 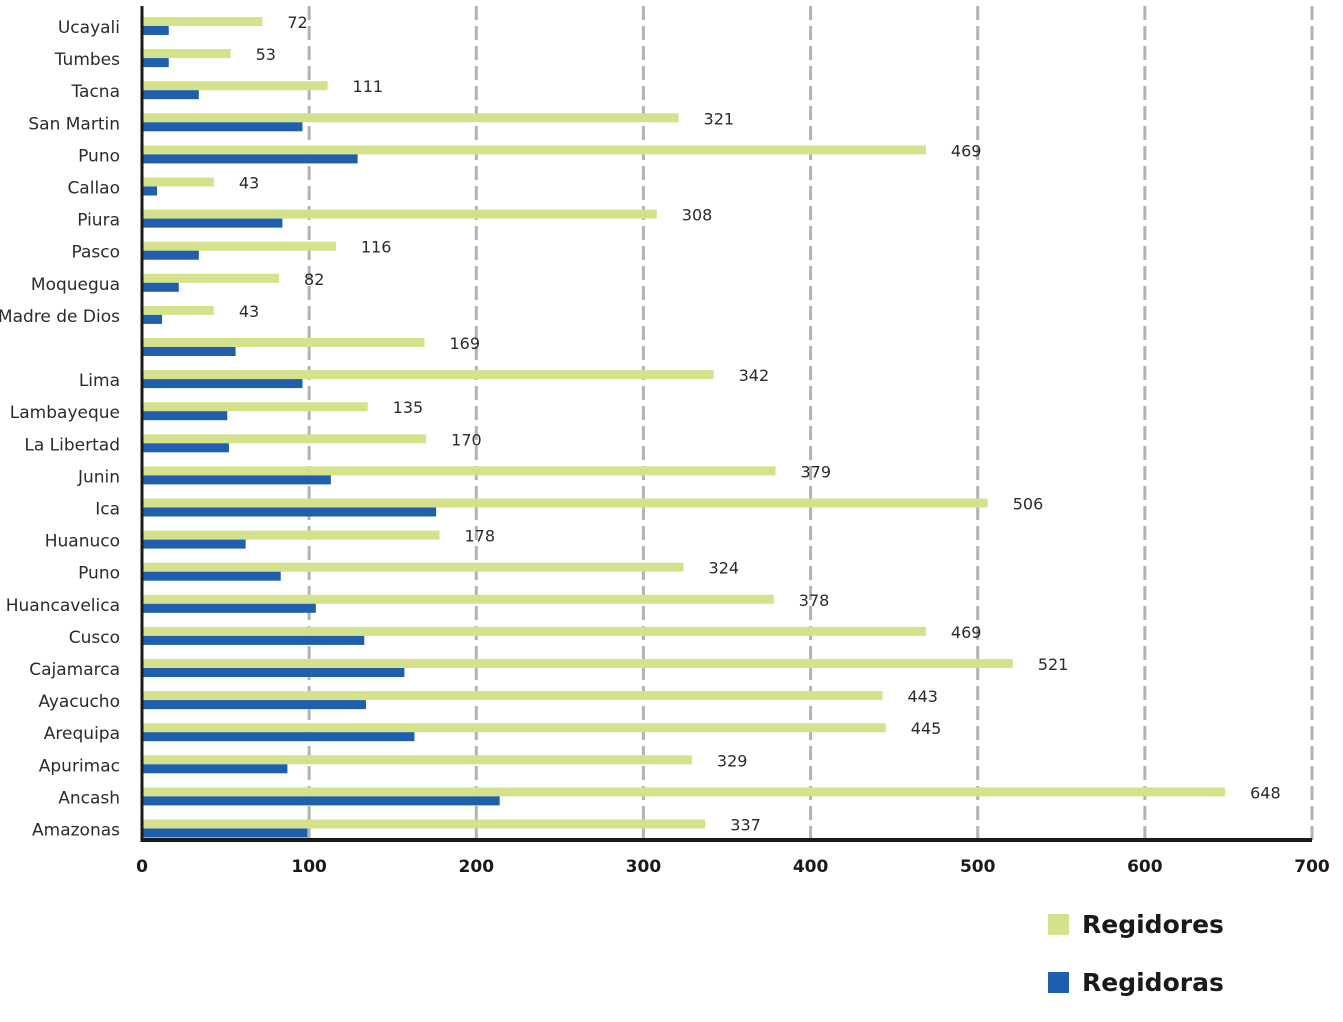 I want to click on value-label-amazonas-25: 337, so click(x=745, y=825).